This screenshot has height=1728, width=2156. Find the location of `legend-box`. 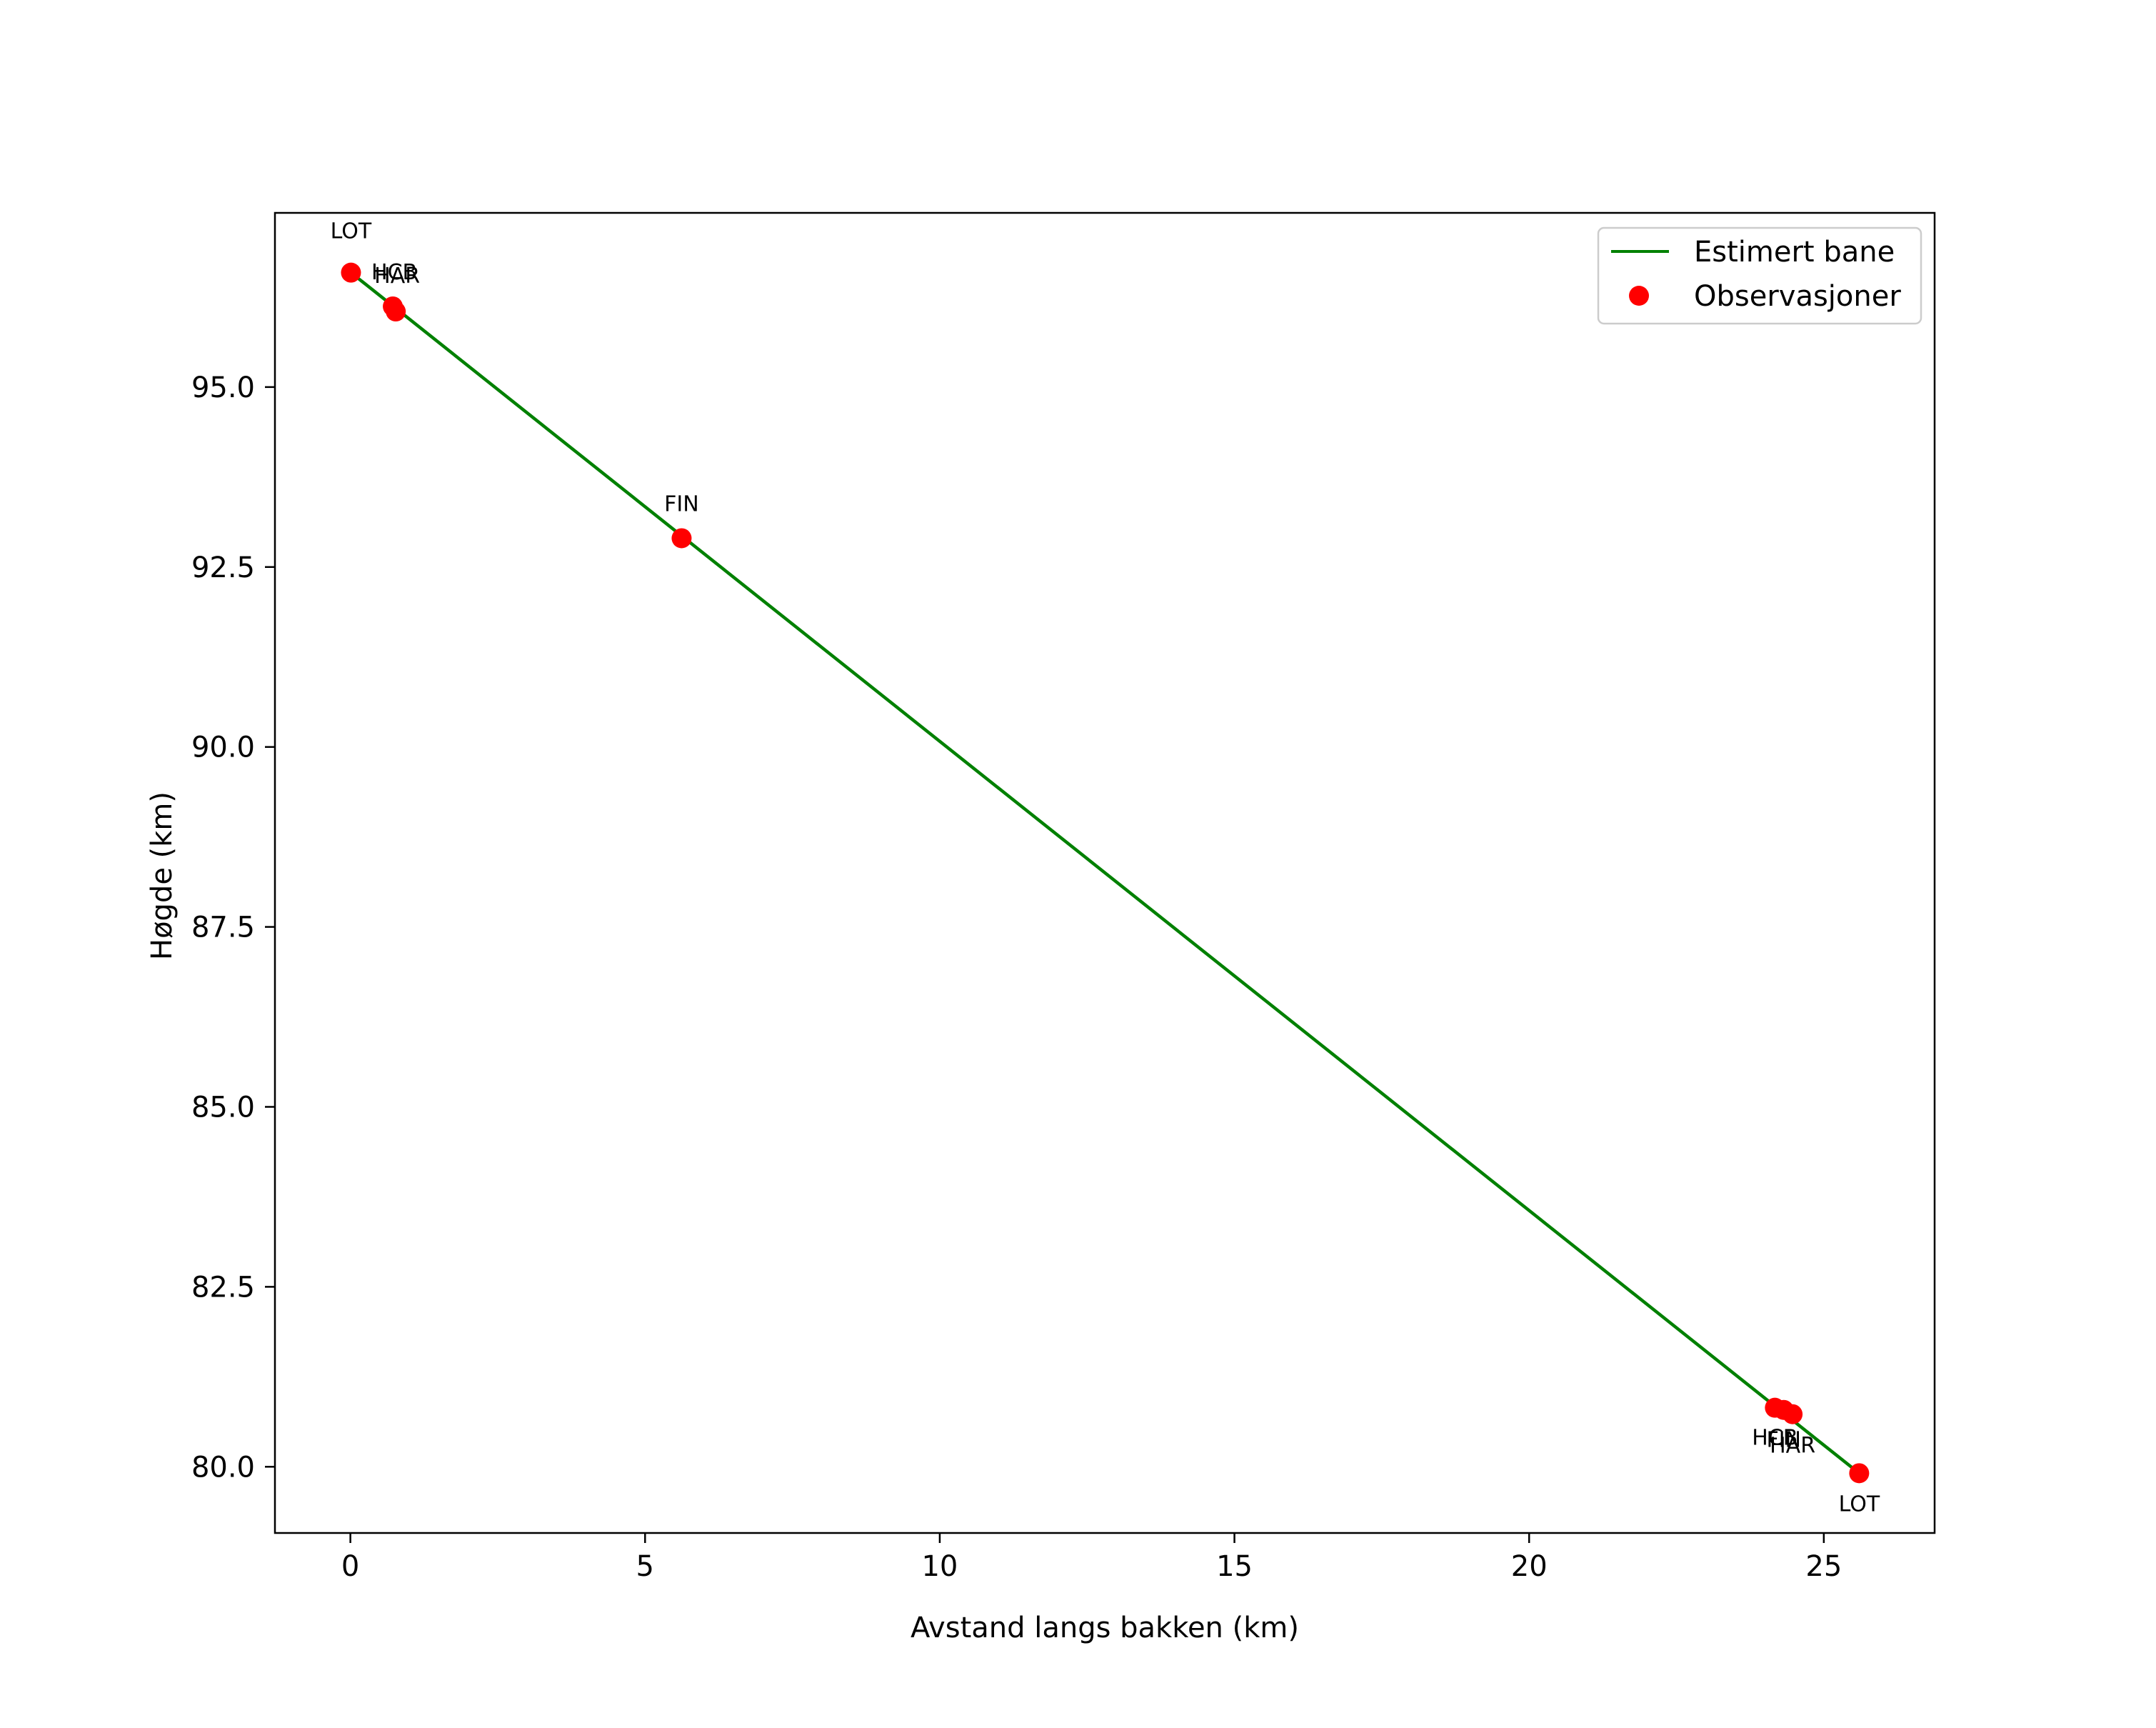

legend-box is located at coordinates (1760, 275).